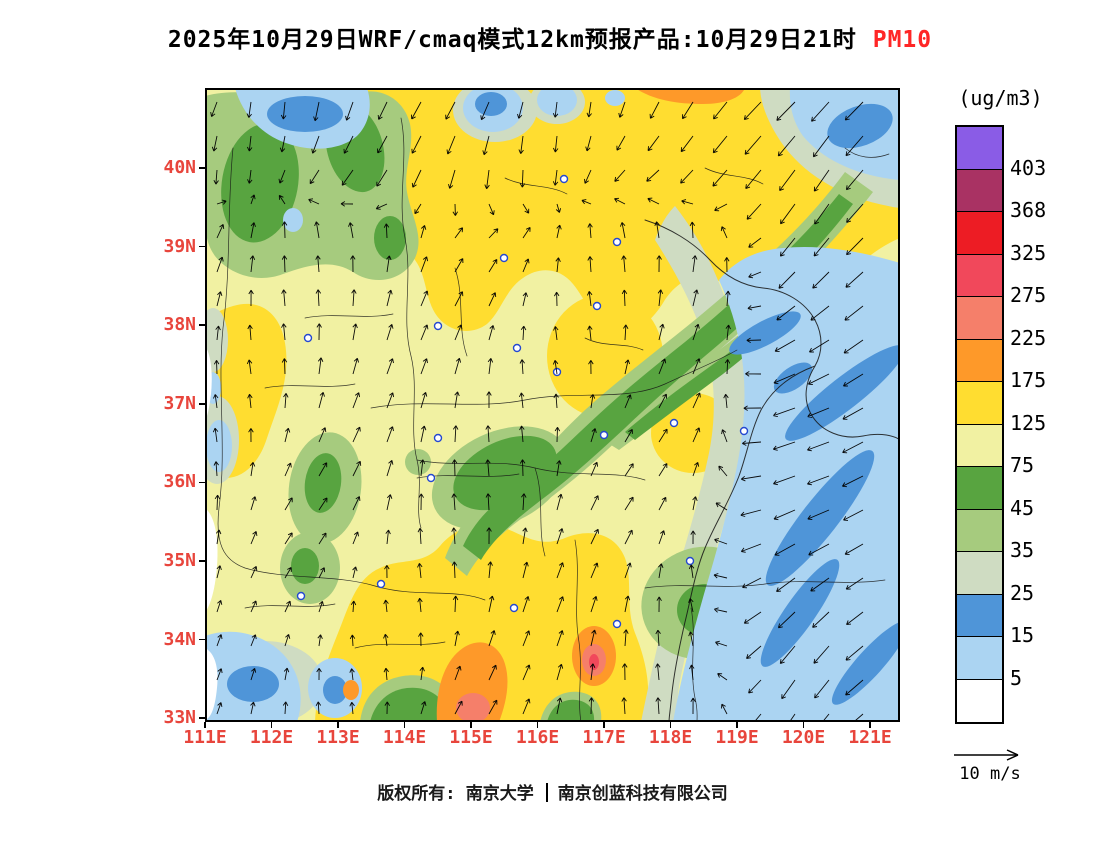 This screenshot has height=850, width=1100. I want to click on lon-axis-label: 118E, so click(670, 737).